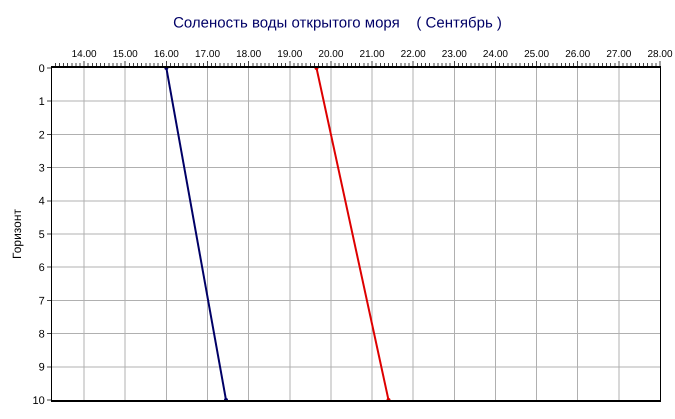 The width and height of the screenshot is (675, 419). Describe the element at coordinates (85, 54) in the screenshot. I see `x-tick-label: 14.00` at that location.